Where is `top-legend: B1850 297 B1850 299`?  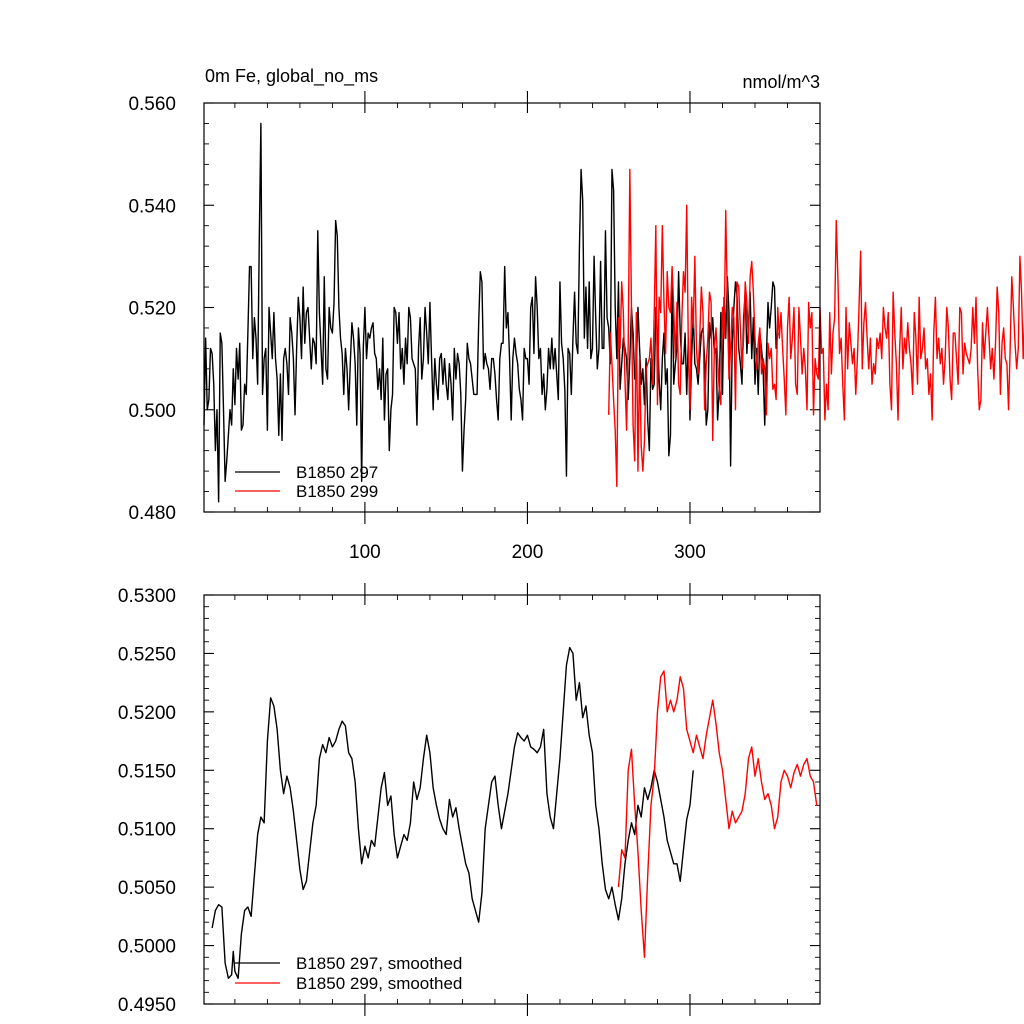
top-legend: B1850 297 B1850 299 is located at coordinates (306, 482).